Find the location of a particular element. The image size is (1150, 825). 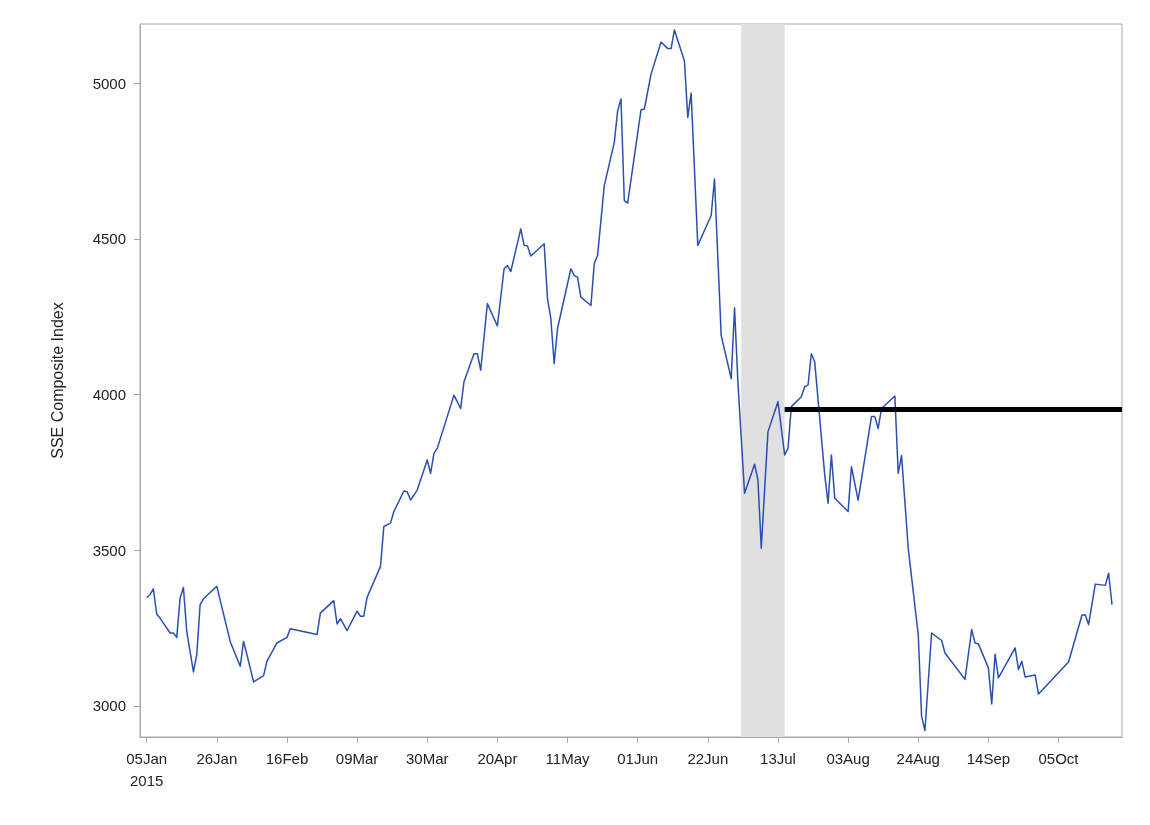

x-tick-label: 26Jan is located at coordinates (217, 758).